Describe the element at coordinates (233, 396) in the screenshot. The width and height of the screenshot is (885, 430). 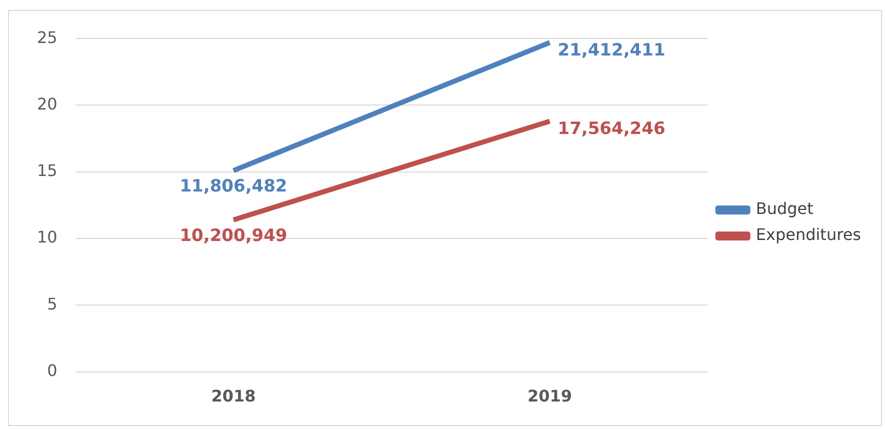
I see `x-tick-label: 2018` at that location.